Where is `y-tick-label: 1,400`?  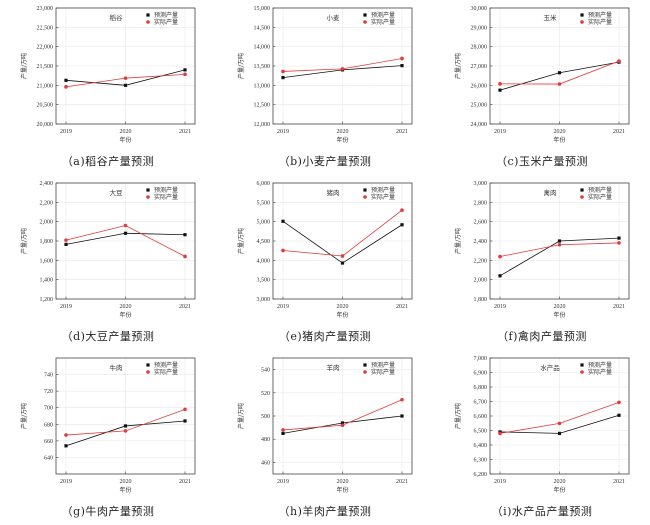 y-tick-label: 1,400 is located at coordinates (47, 281).